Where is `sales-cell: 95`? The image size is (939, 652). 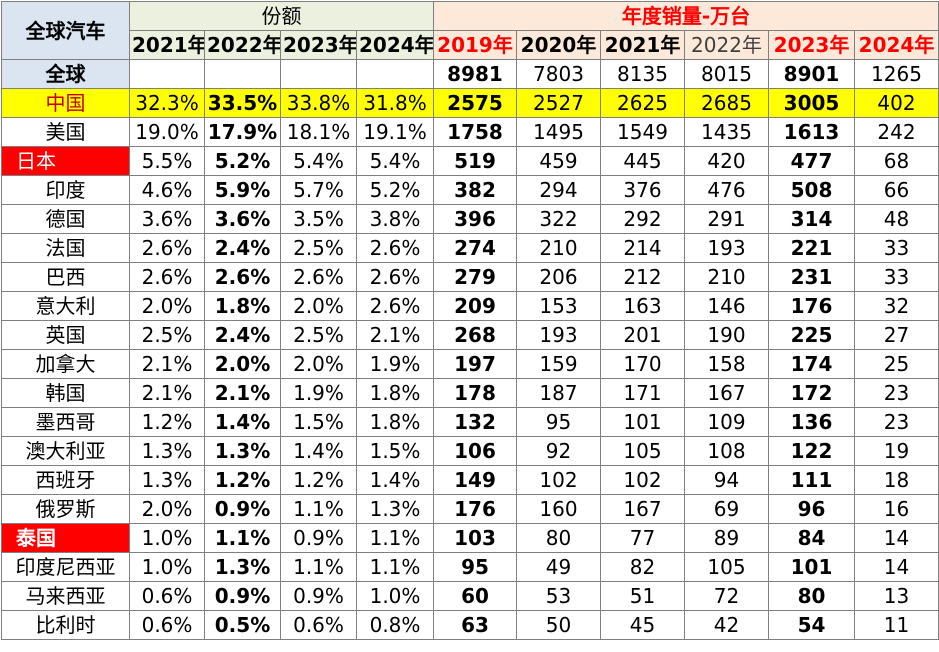
sales-cell: 95 is located at coordinates (558, 422).